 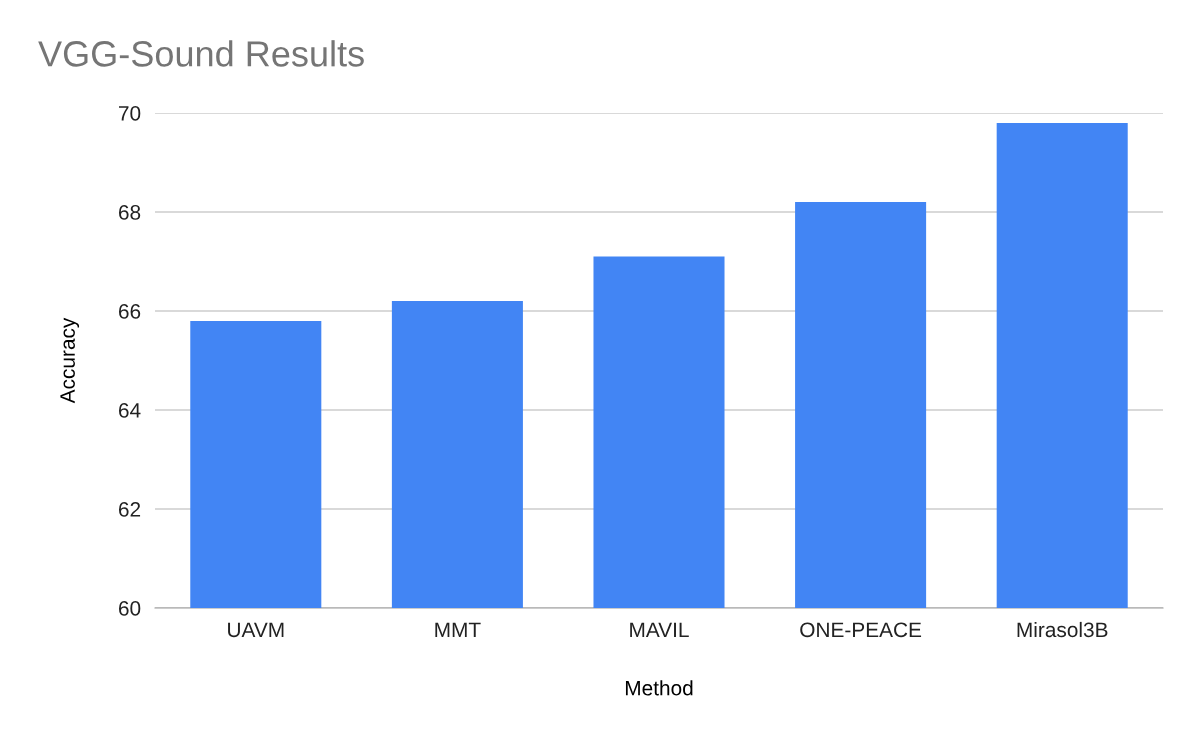 What do you see at coordinates (659, 688) in the screenshot?
I see `x-axis-title: Method` at bounding box center [659, 688].